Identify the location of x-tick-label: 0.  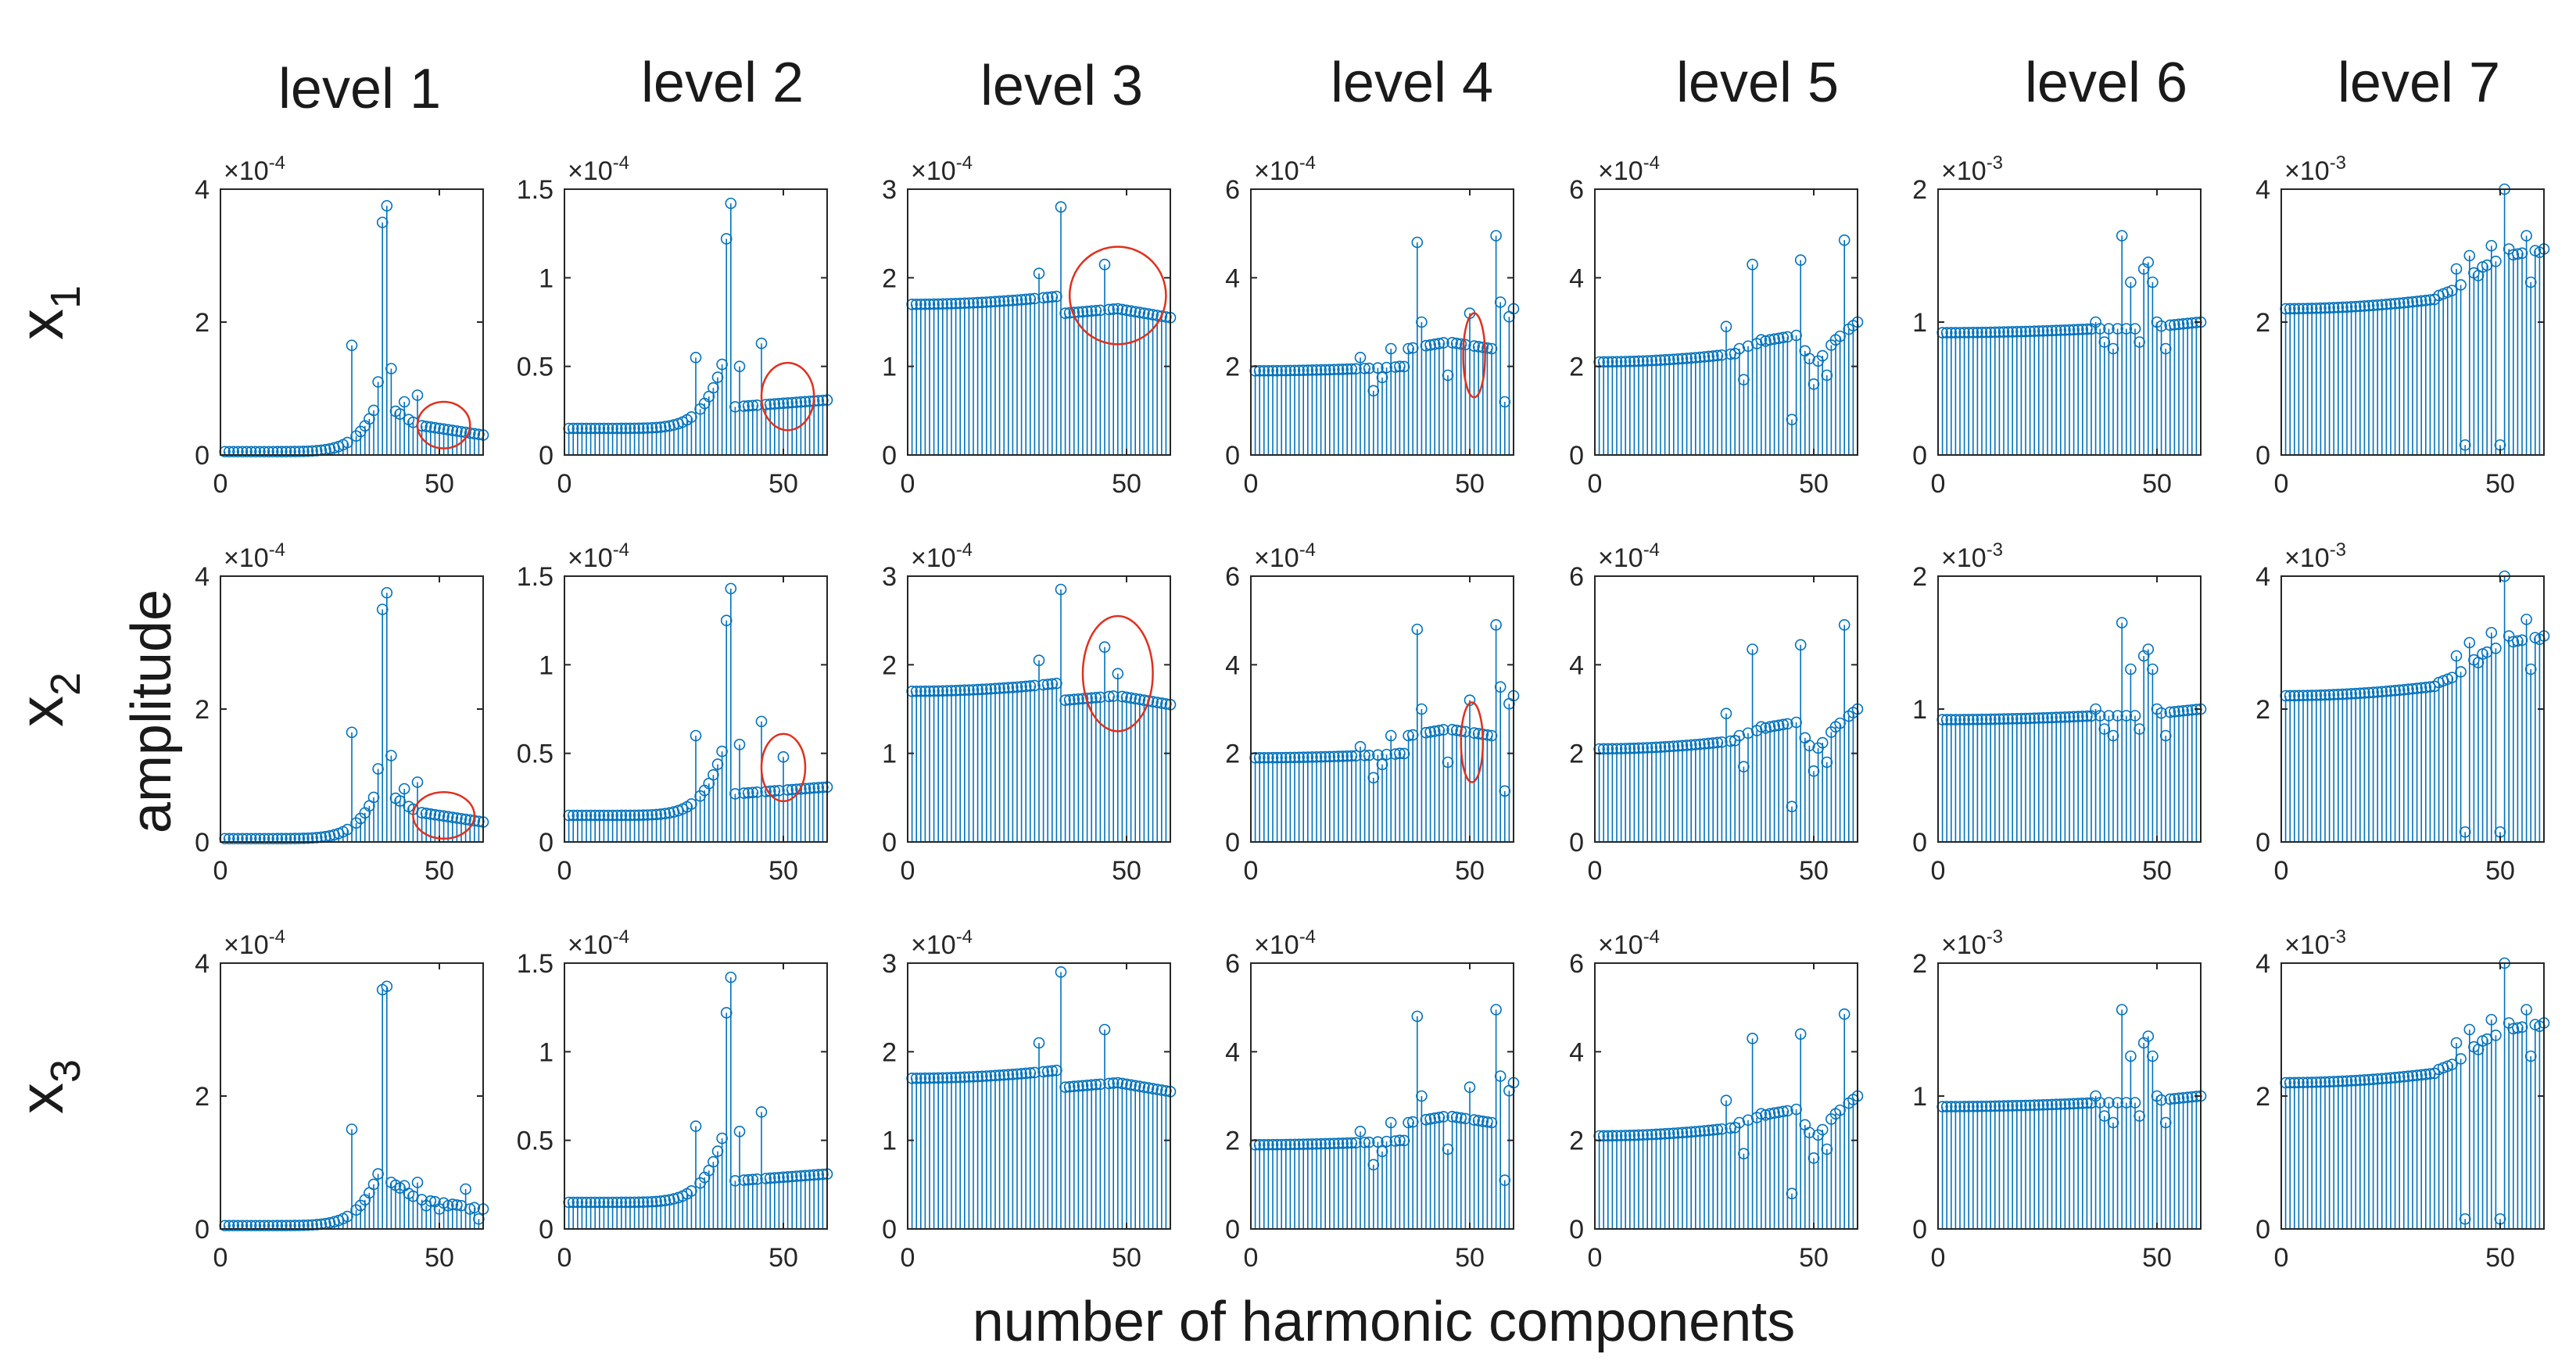
(1595, 871).